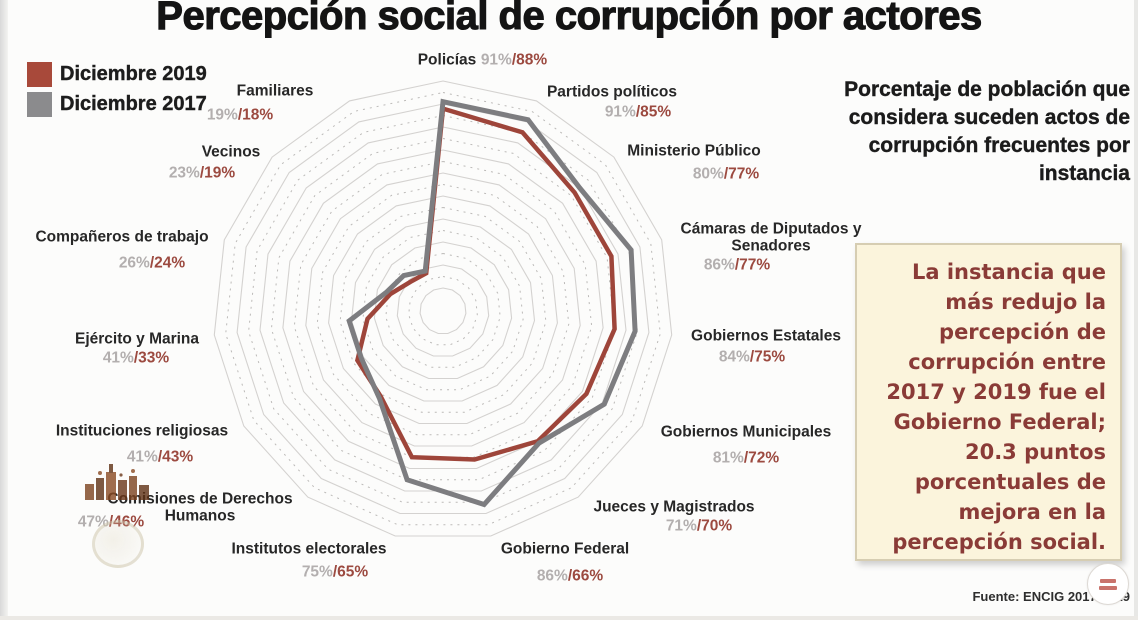 Image resolution: width=1138 pixels, height=620 pixels. What do you see at coordinates (136, 358) in the screenshot?
I see `axis-value: 41%/33%` at bounding box center [136, 358].